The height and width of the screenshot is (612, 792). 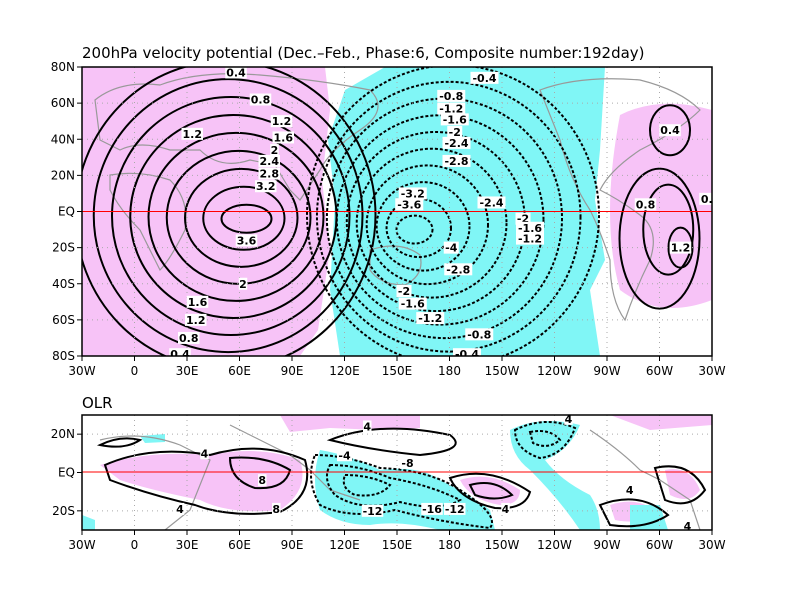 What do you see at coordinates (63, 67) in the screenshot?
I see `y-tick-label: 80N` at bounding box center [63, 67].